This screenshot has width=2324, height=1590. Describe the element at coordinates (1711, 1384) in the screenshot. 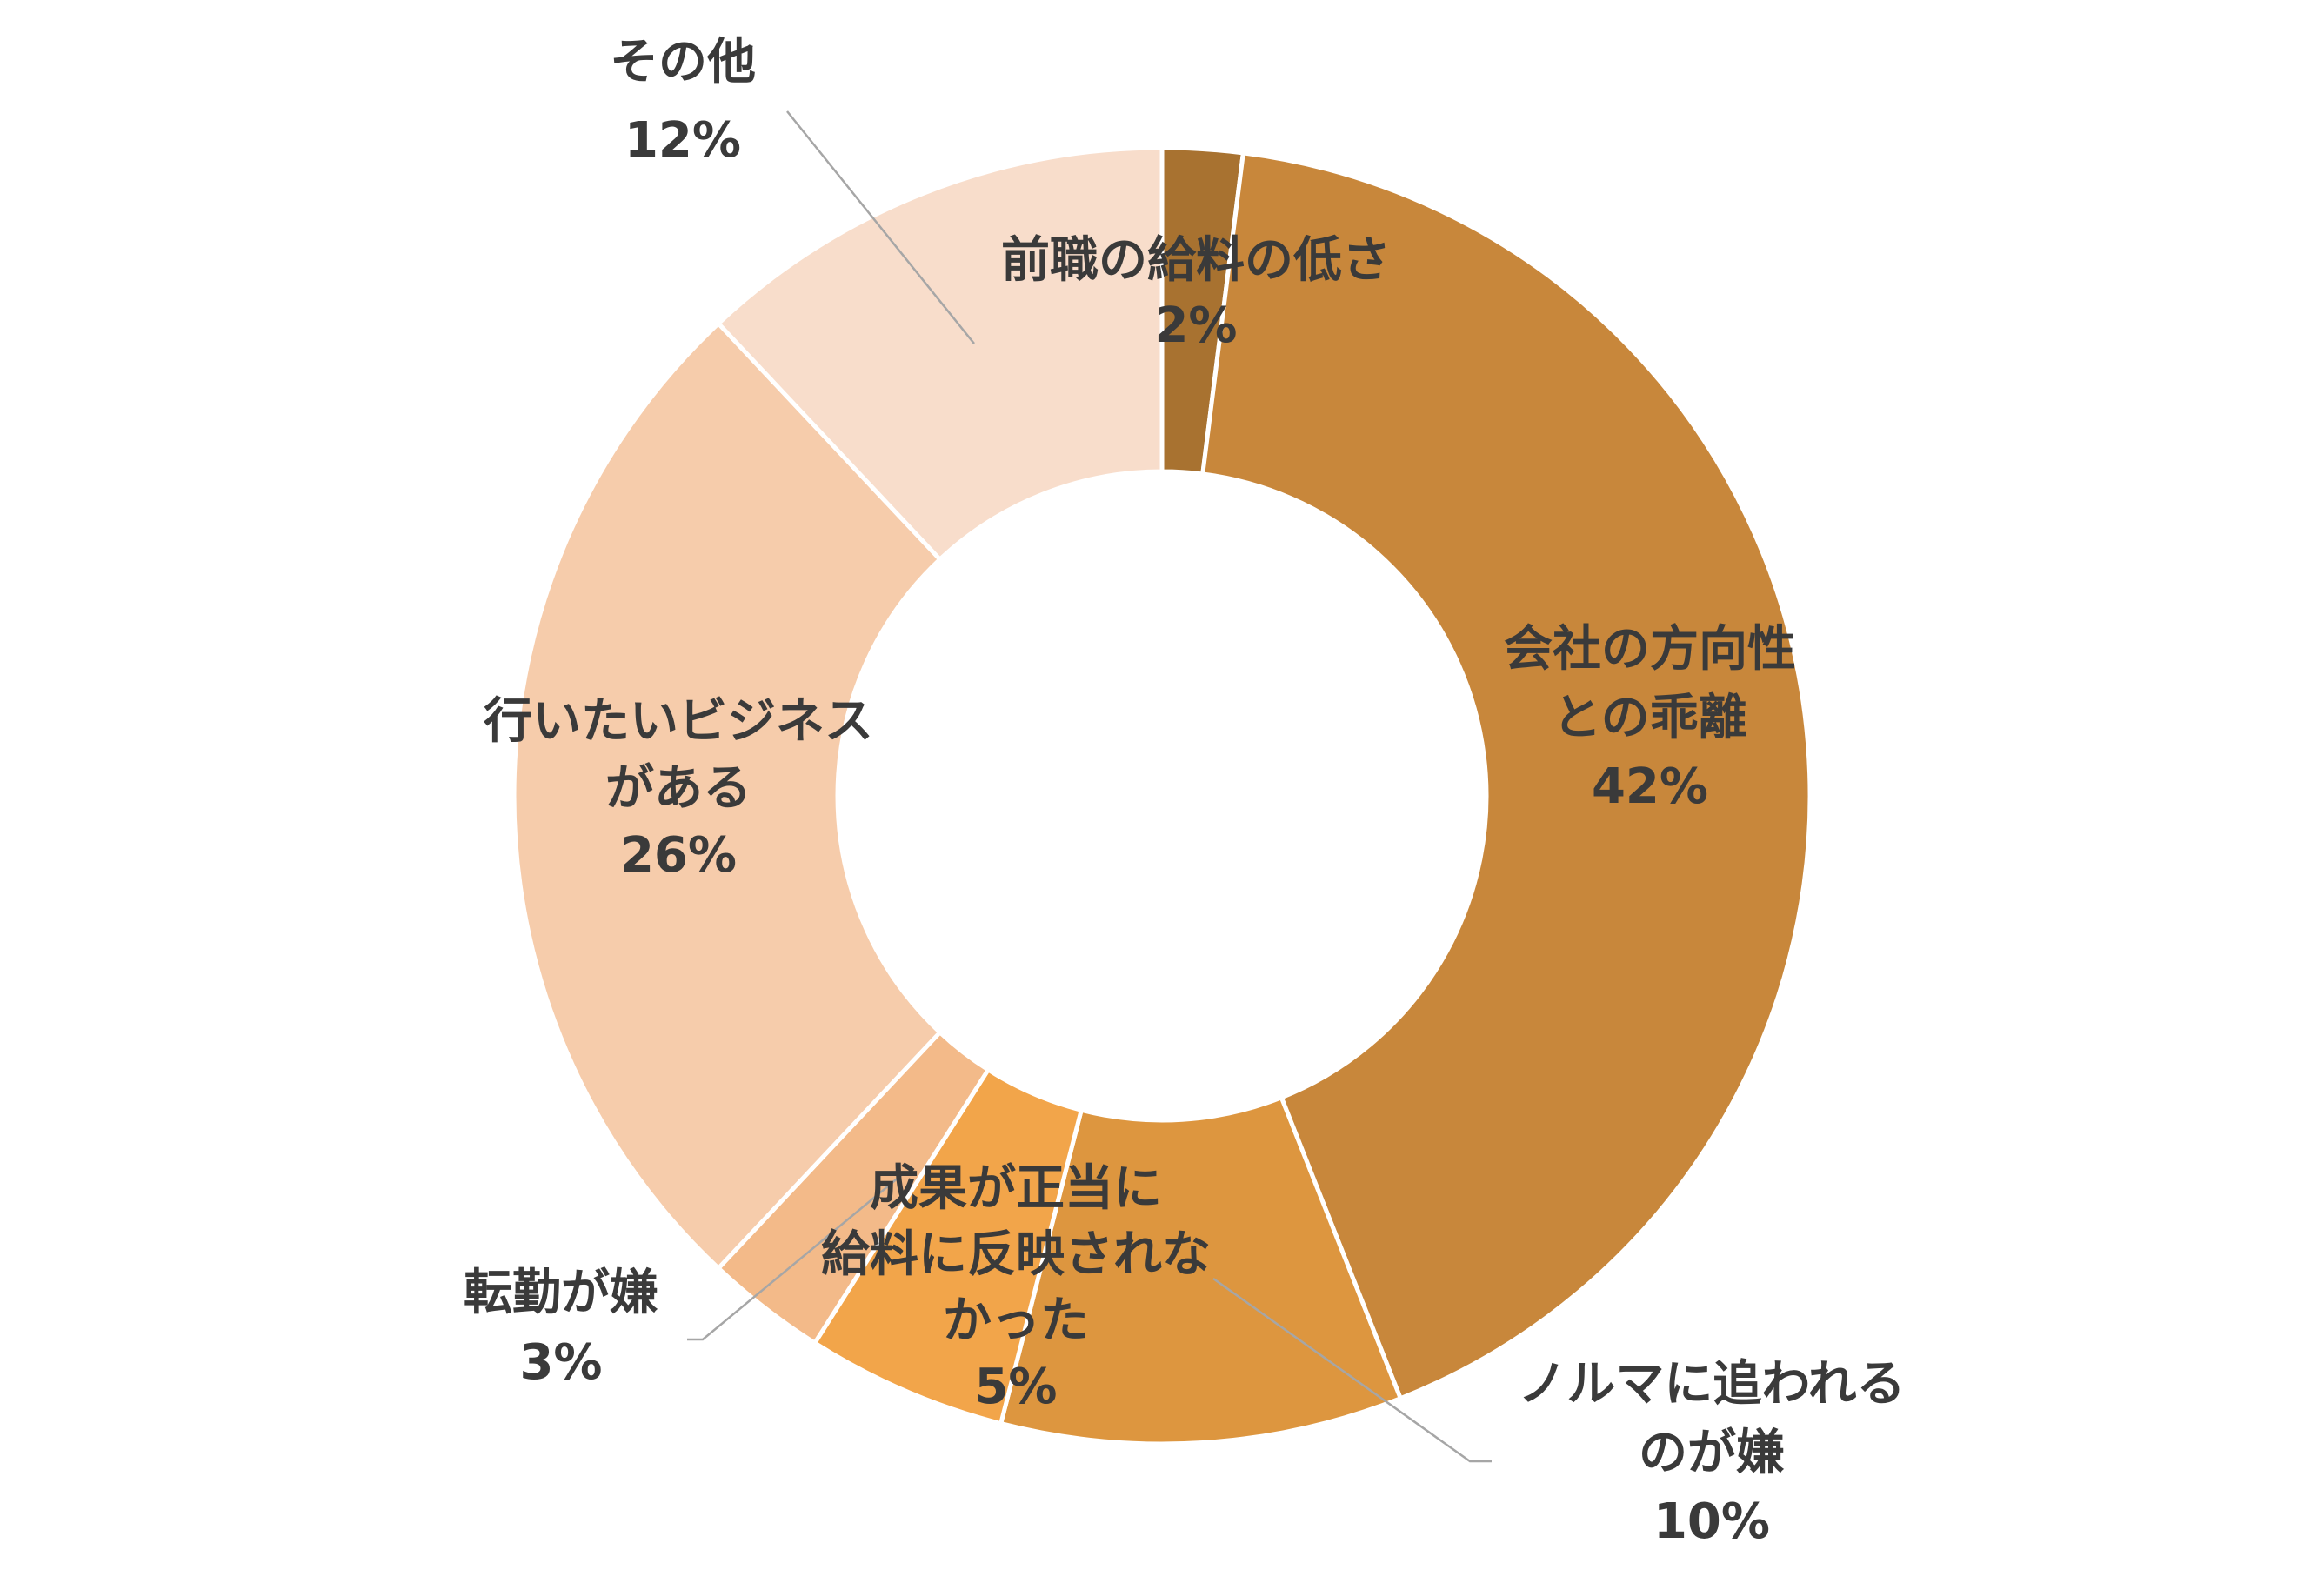

I see `slice-category-label: ノルマに追われる` at that location.